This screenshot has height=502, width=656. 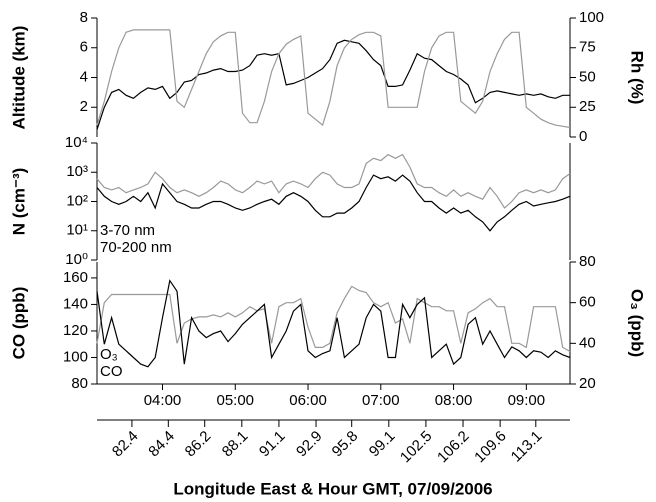 What do you see at coordinates (416, 447) in the screenshot?
I see `x2-tick-label: 102.5` at bounding box center [416, 447].